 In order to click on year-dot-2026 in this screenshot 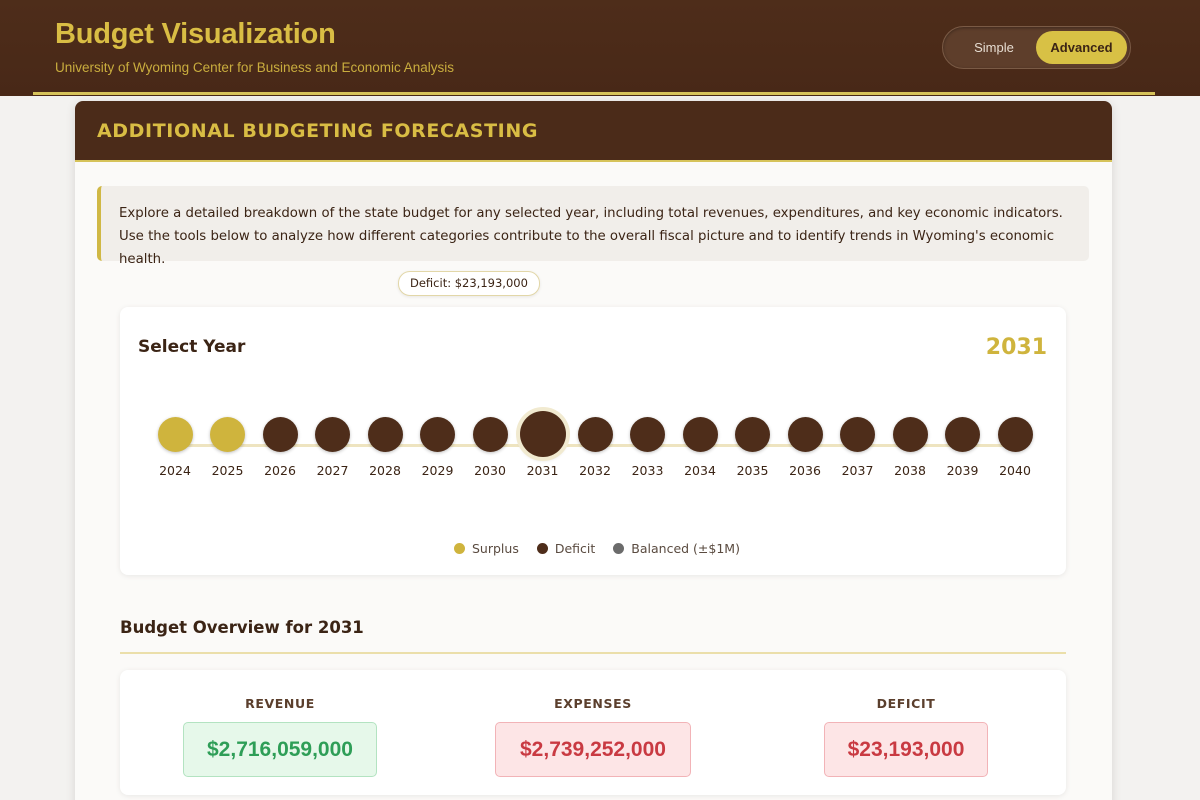, I will do `click(280, 434)`.